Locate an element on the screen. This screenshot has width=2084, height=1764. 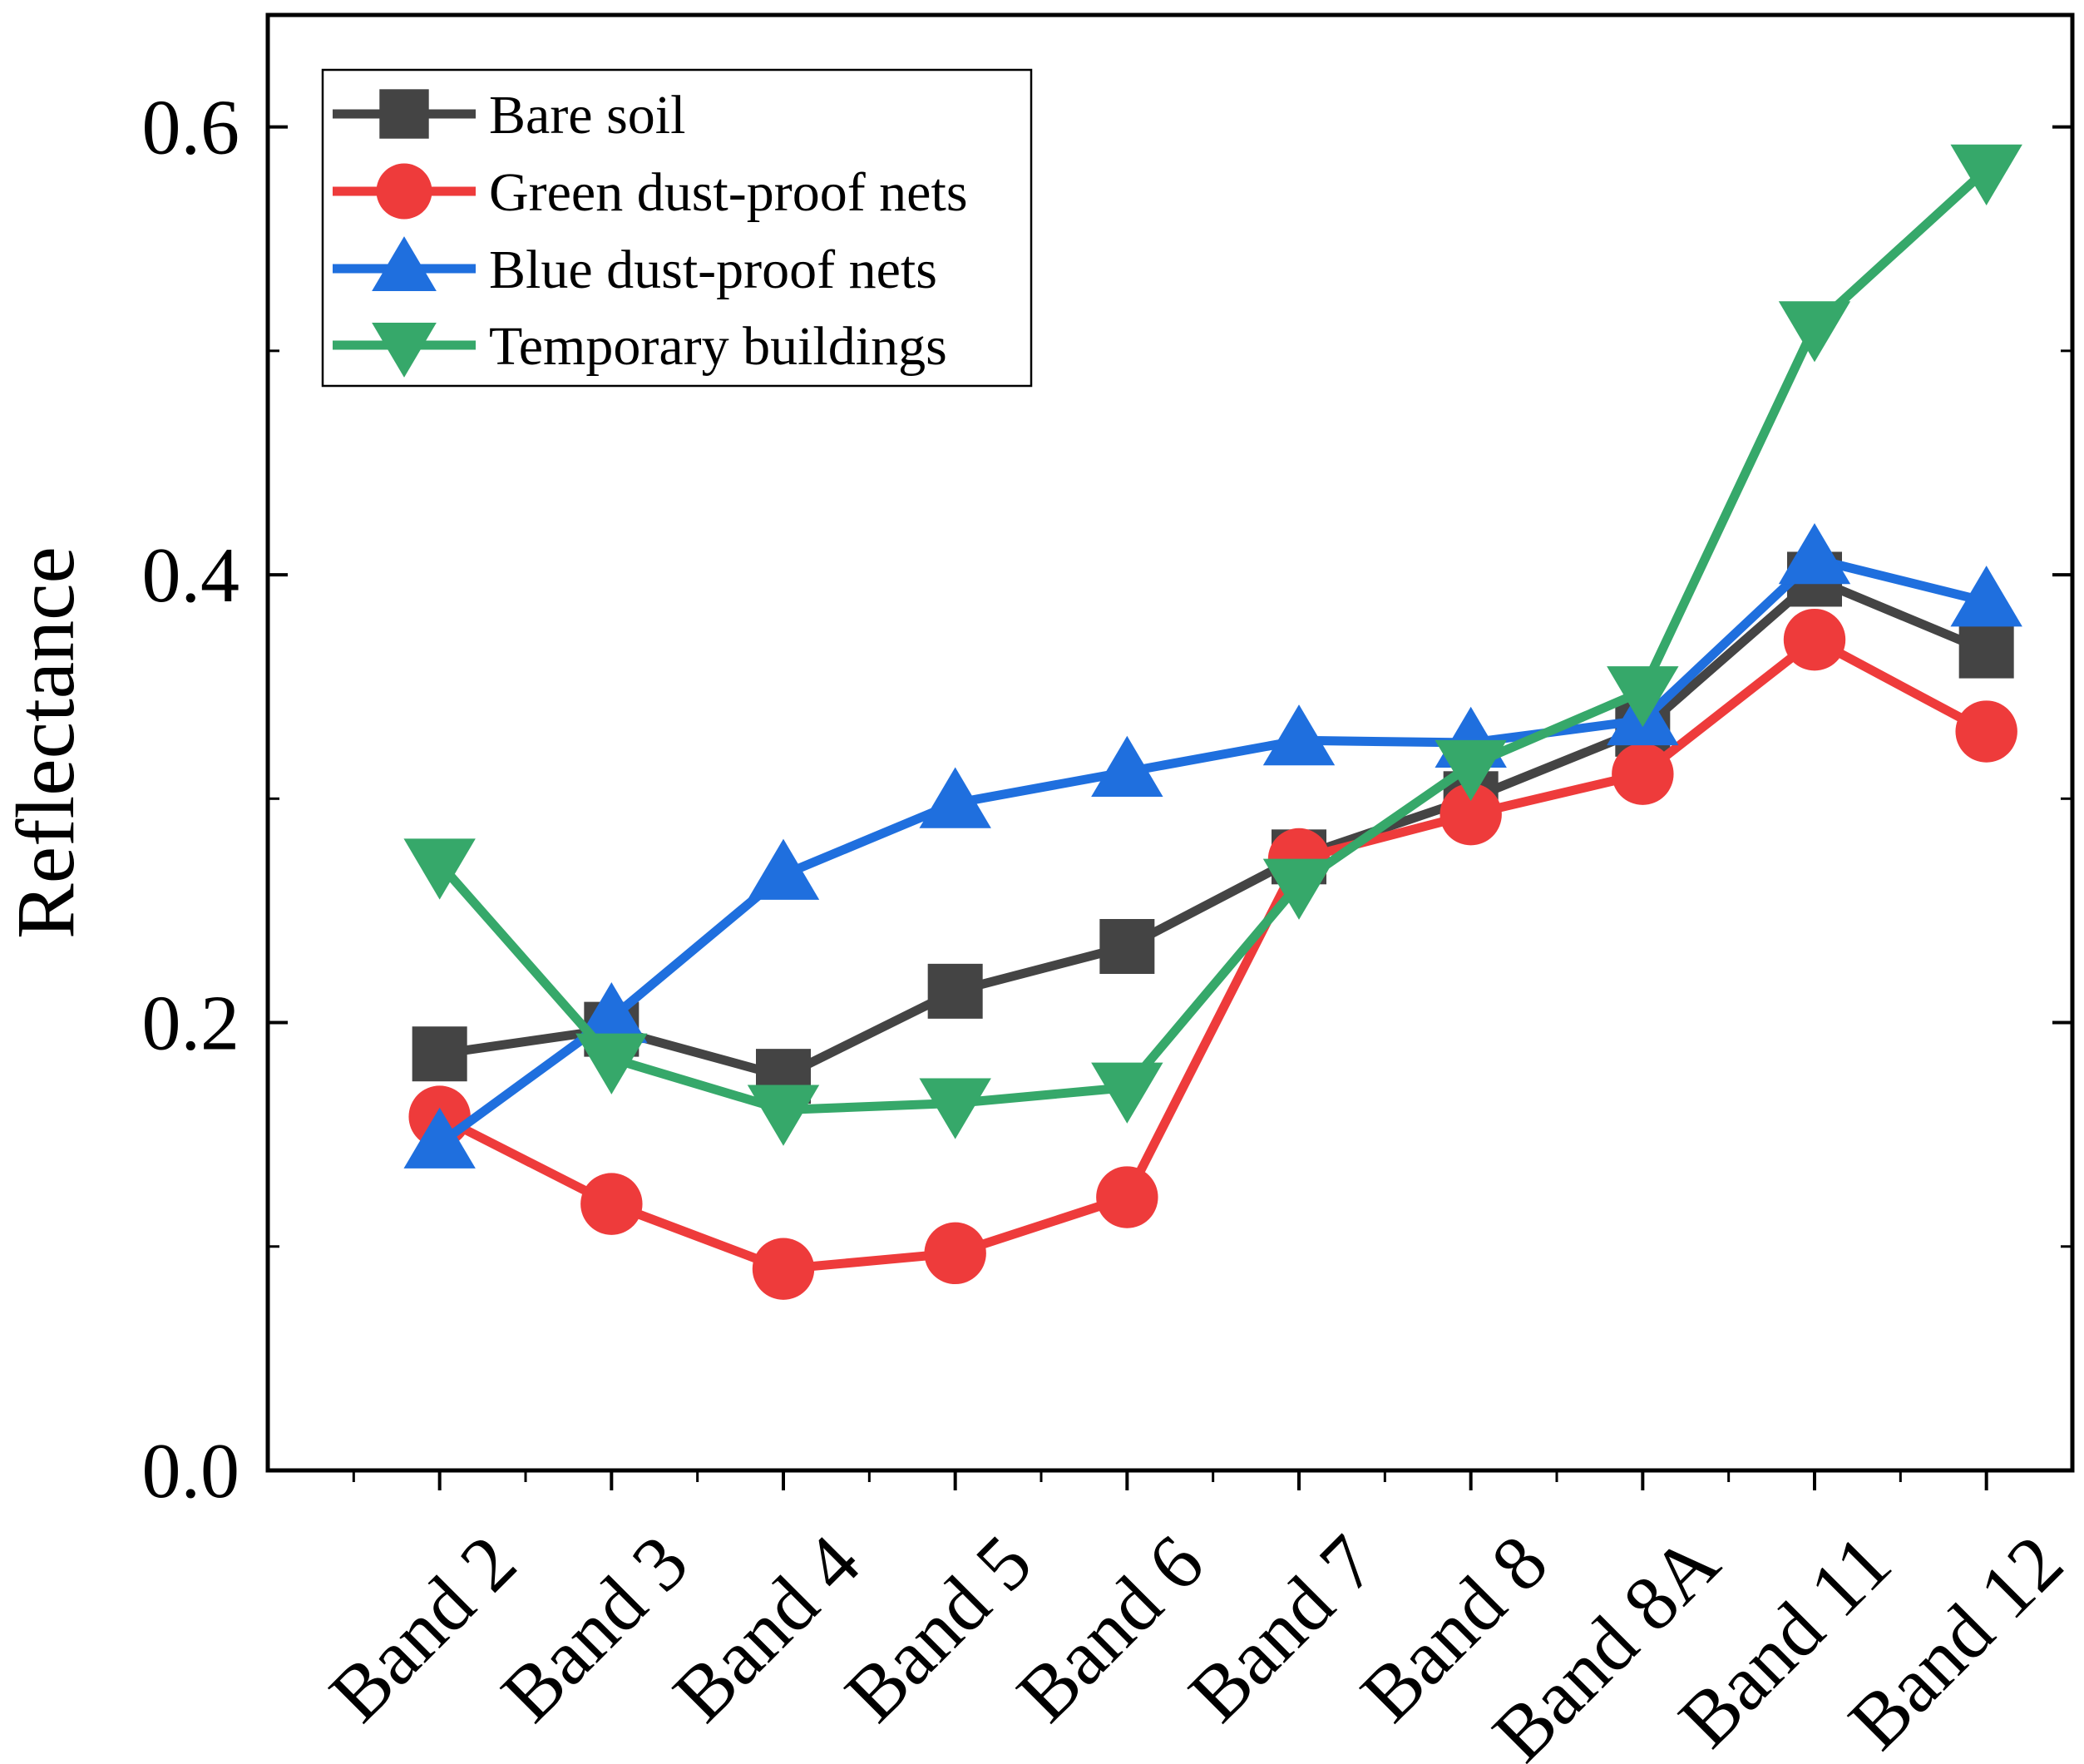
x-tick-label: Band 5 is located at coordinates (939, 1628).